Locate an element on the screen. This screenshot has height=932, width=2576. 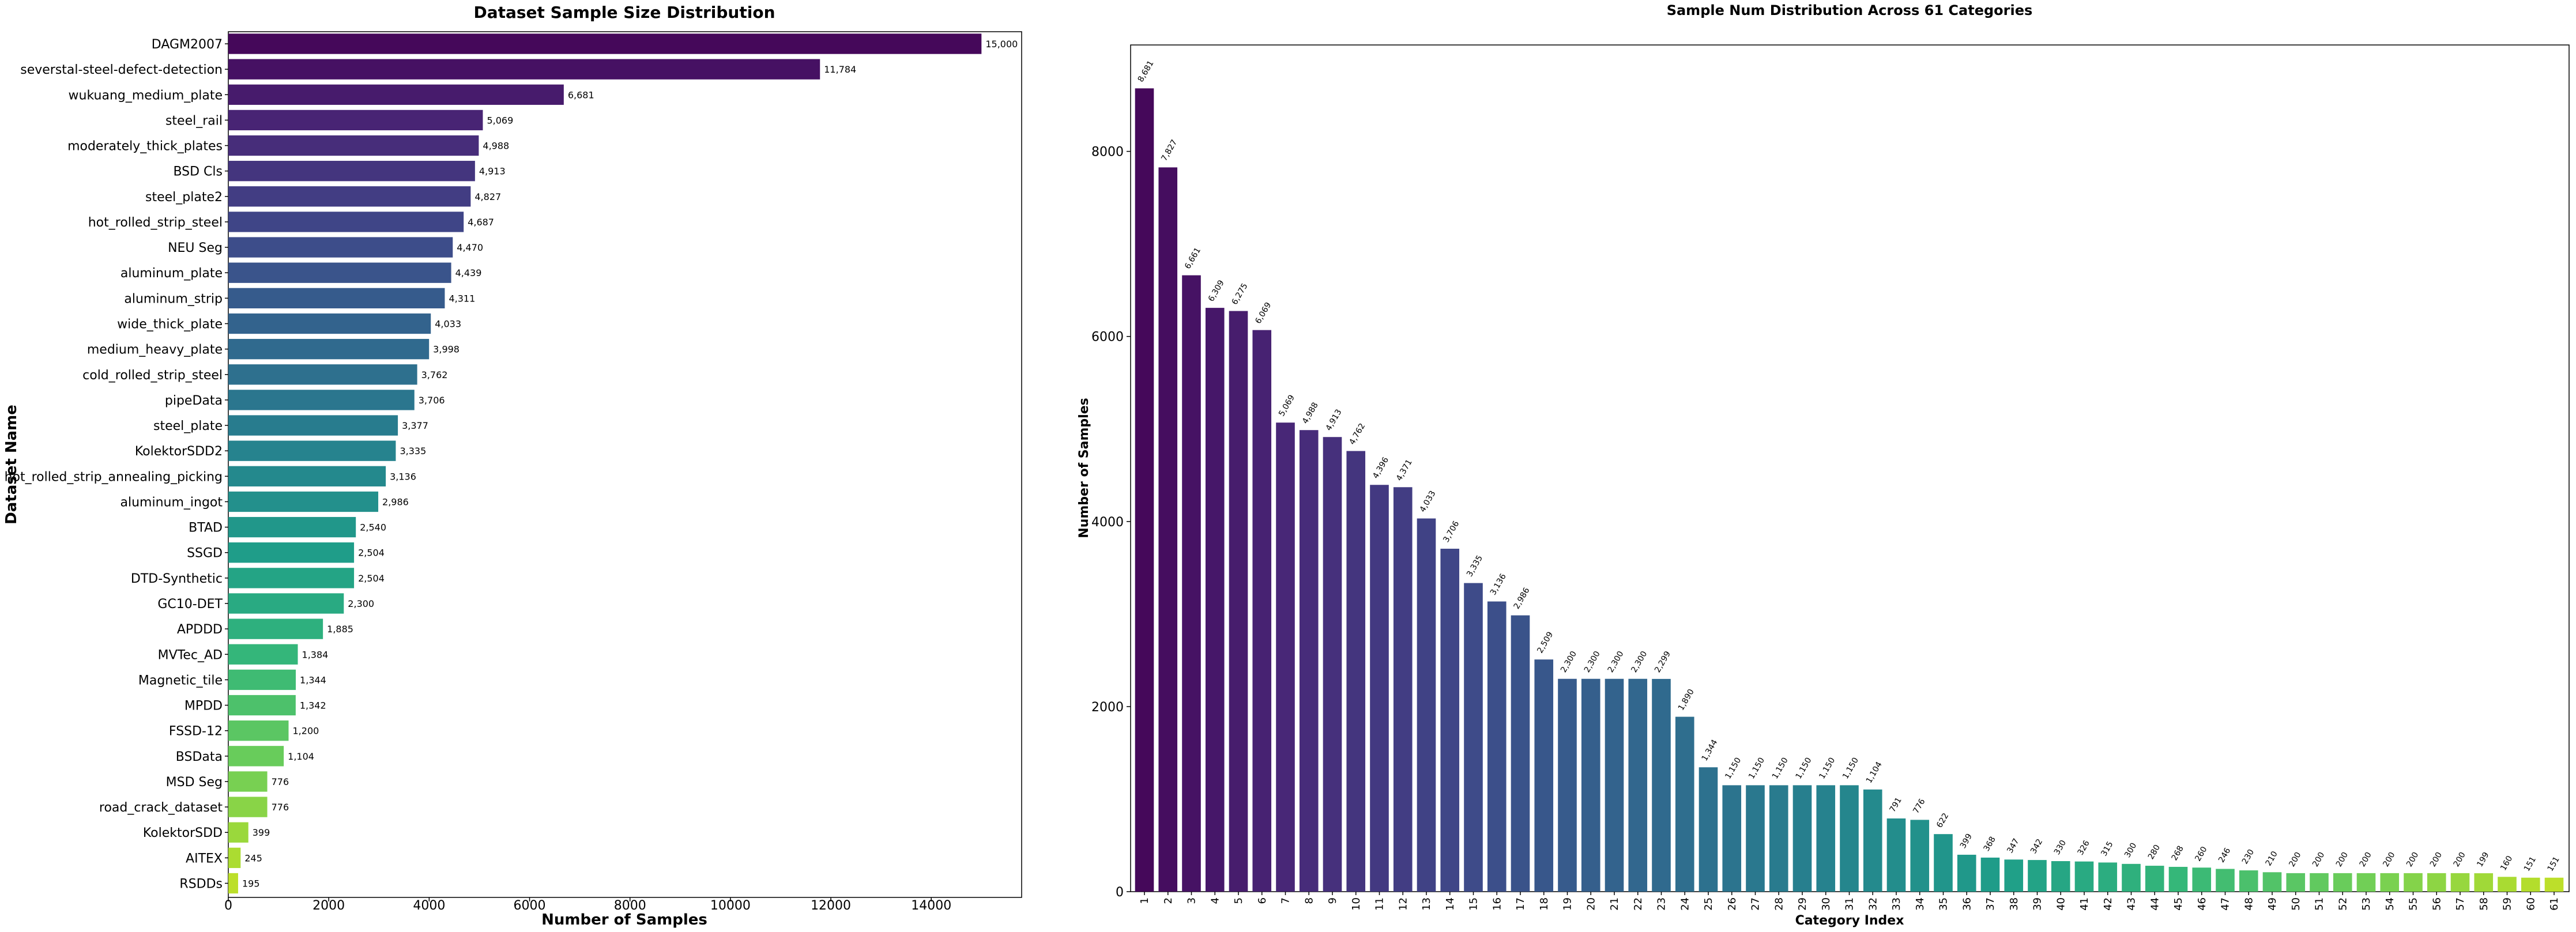
left-y-tick-label: road_crack_dataset is located at coordinates (161, 808).